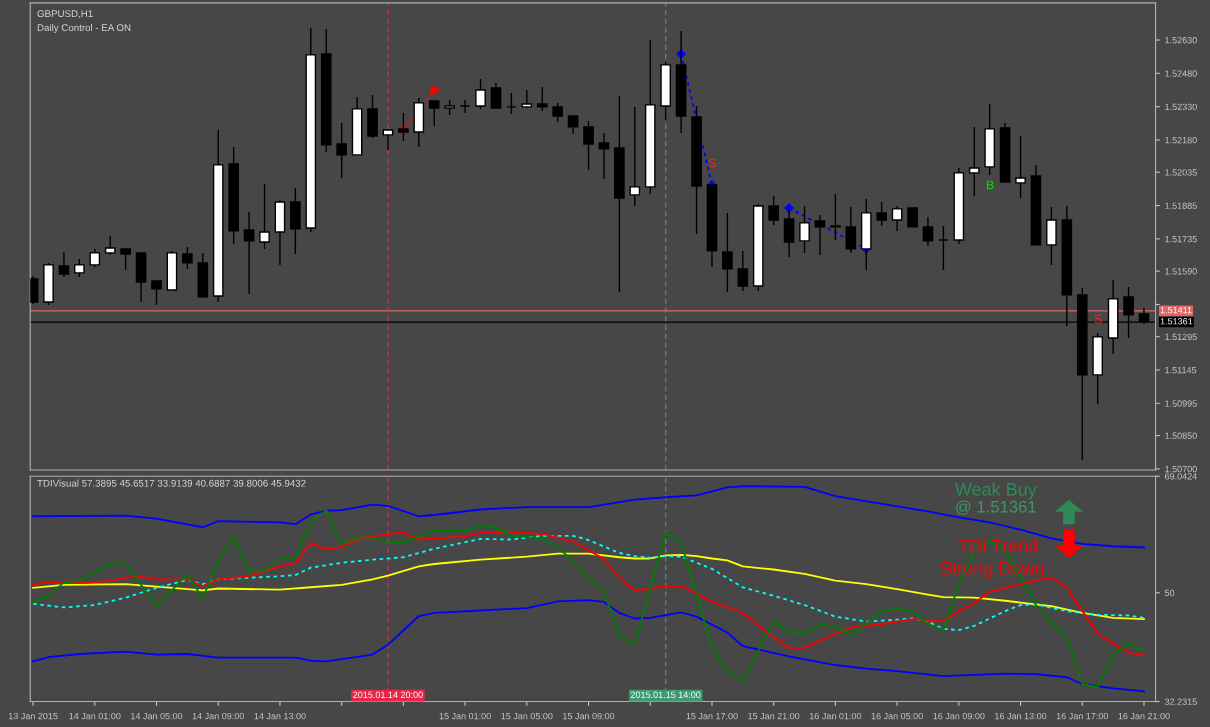 The image size is (1210, 727). I want to click on y-tick-label: 1.51295, so click(1181, 337).